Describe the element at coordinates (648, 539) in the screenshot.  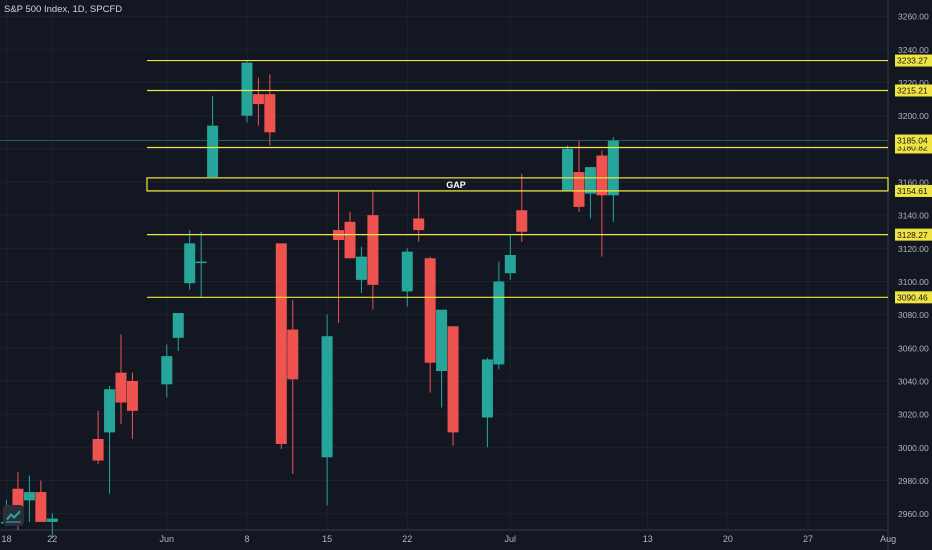
I see `time-tick-label: 13` at that location.